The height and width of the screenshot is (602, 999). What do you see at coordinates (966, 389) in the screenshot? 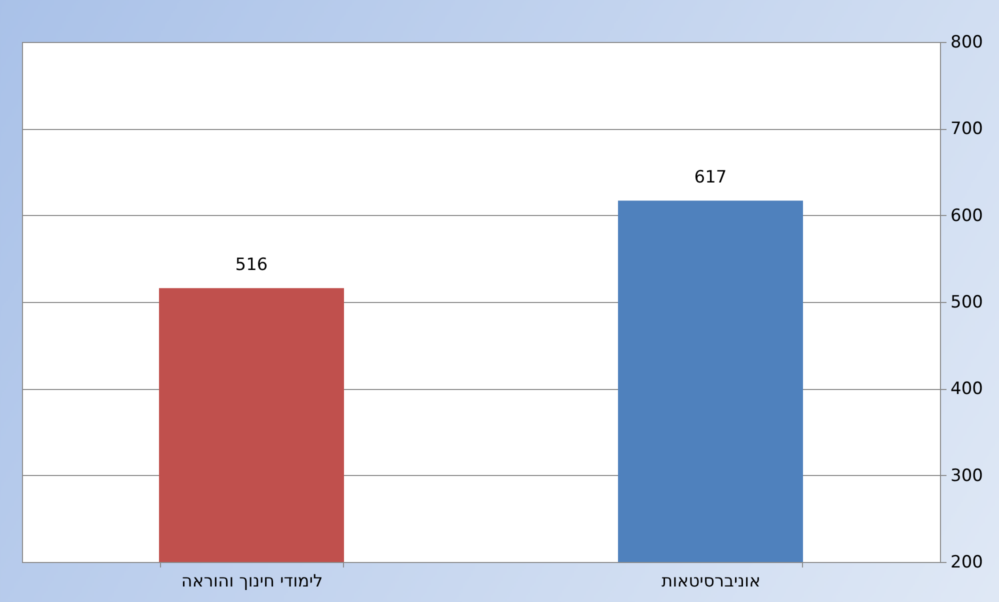
I see `y-tick-label: 400` at bounding box center [966, 389].